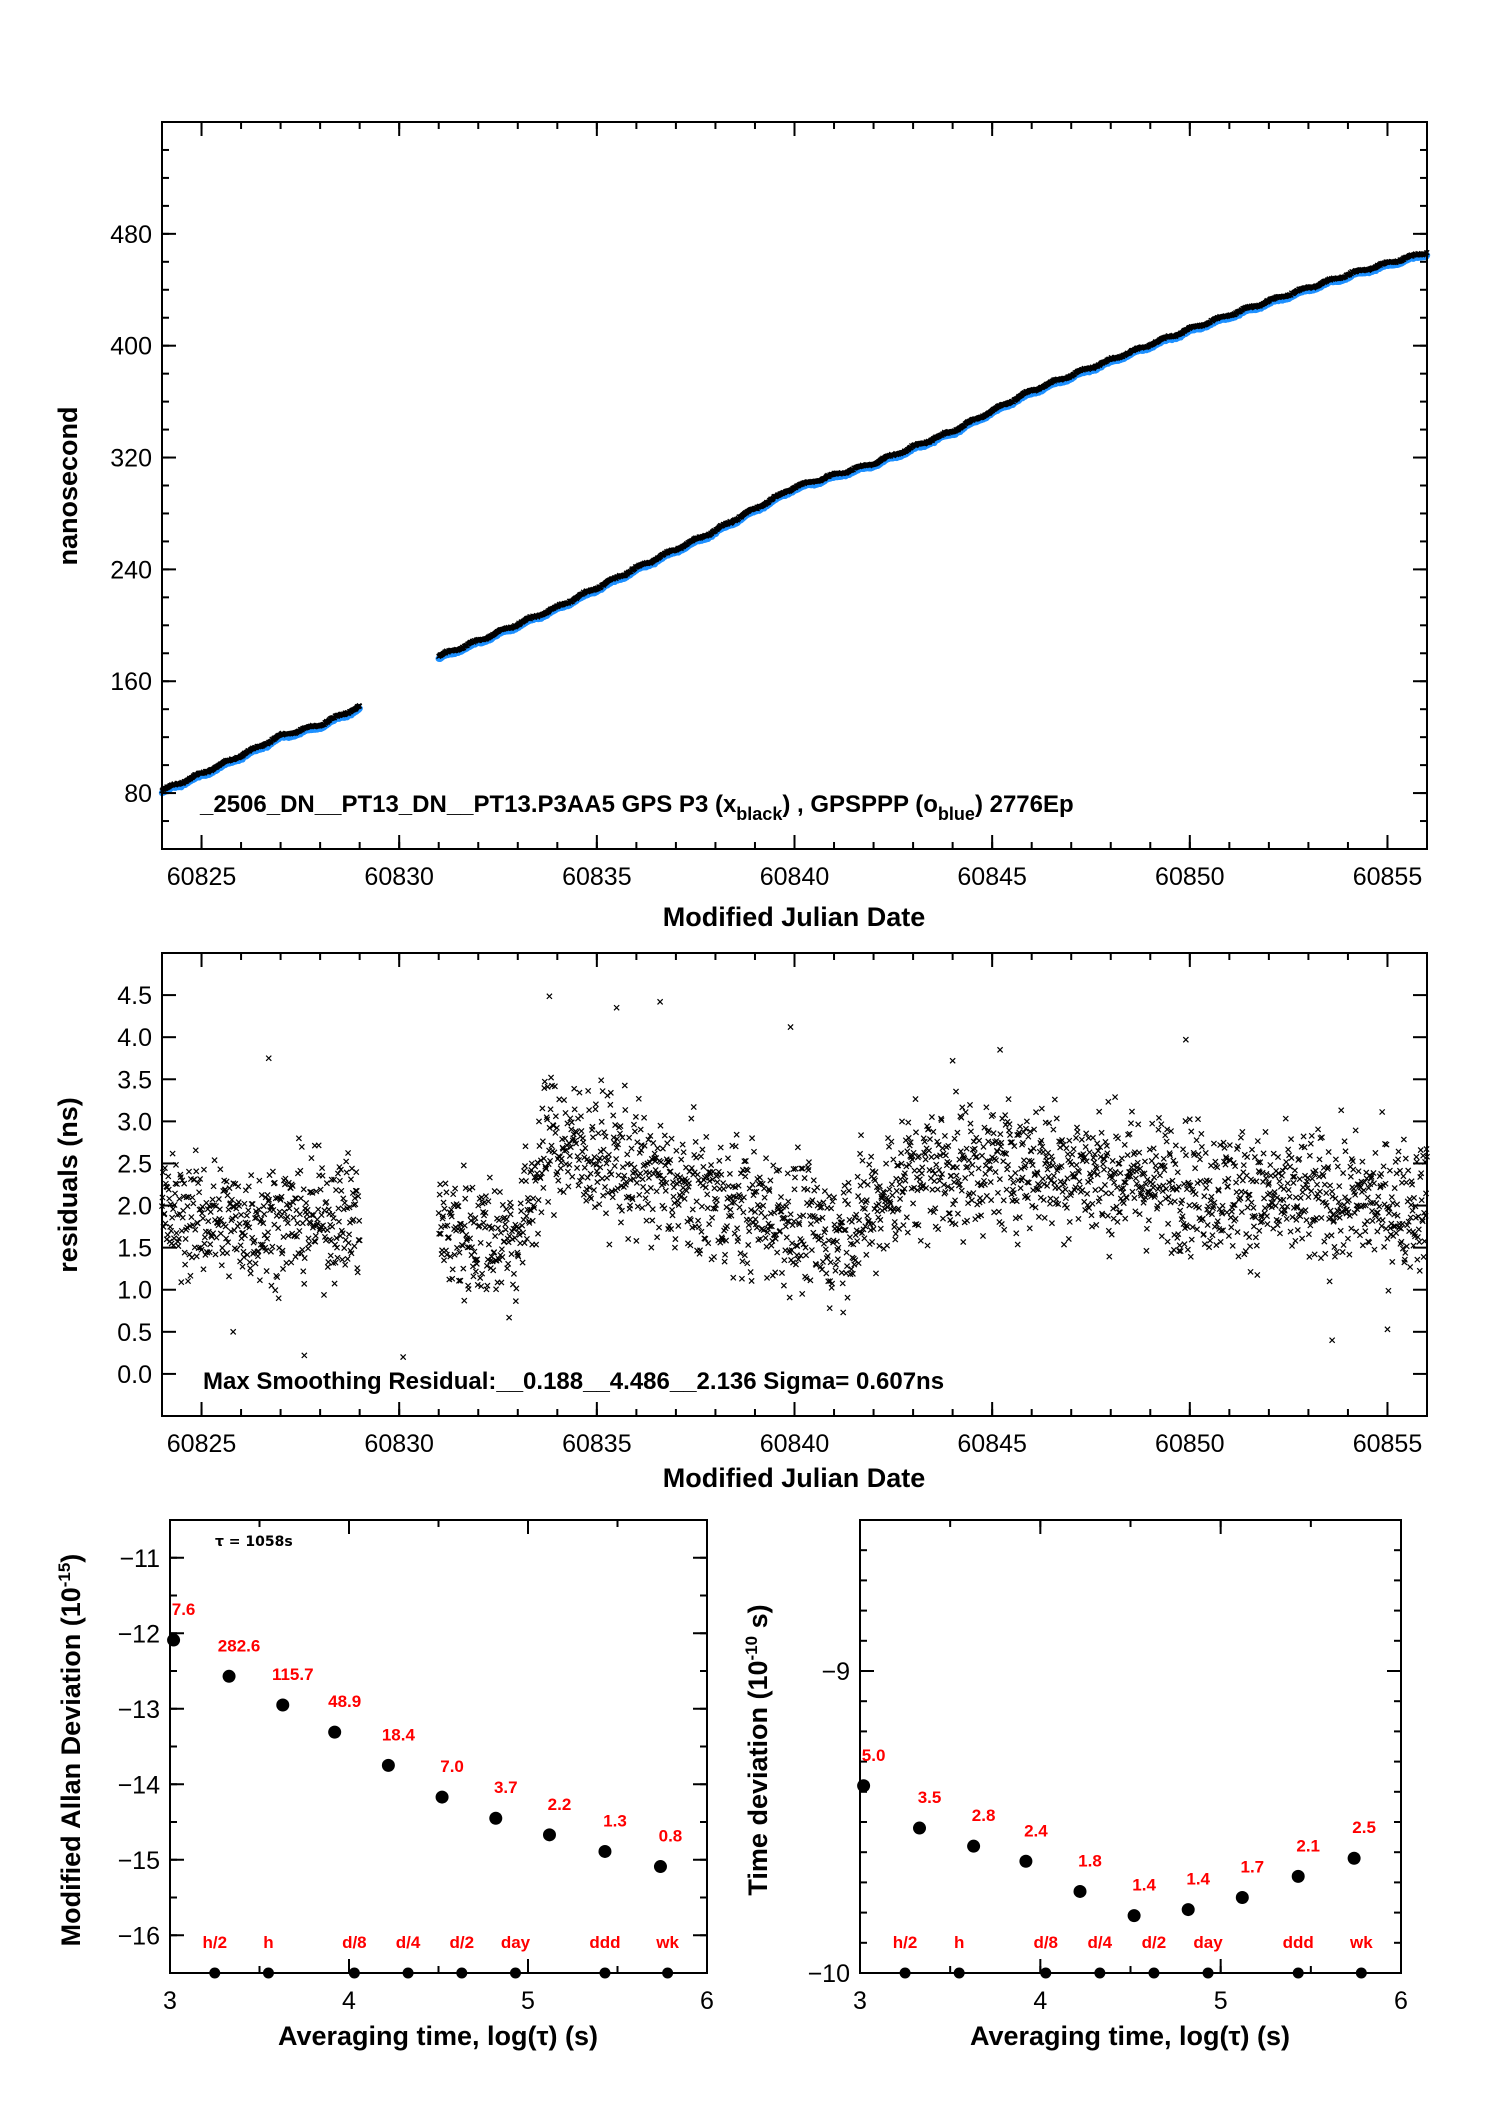 The width and height of the screenshot is (1488, 2105). What do you see at coordinates (795, 877) in the screenshot?
I see `offset-x-tick-label: 60840` at bounding box center [795, 877].